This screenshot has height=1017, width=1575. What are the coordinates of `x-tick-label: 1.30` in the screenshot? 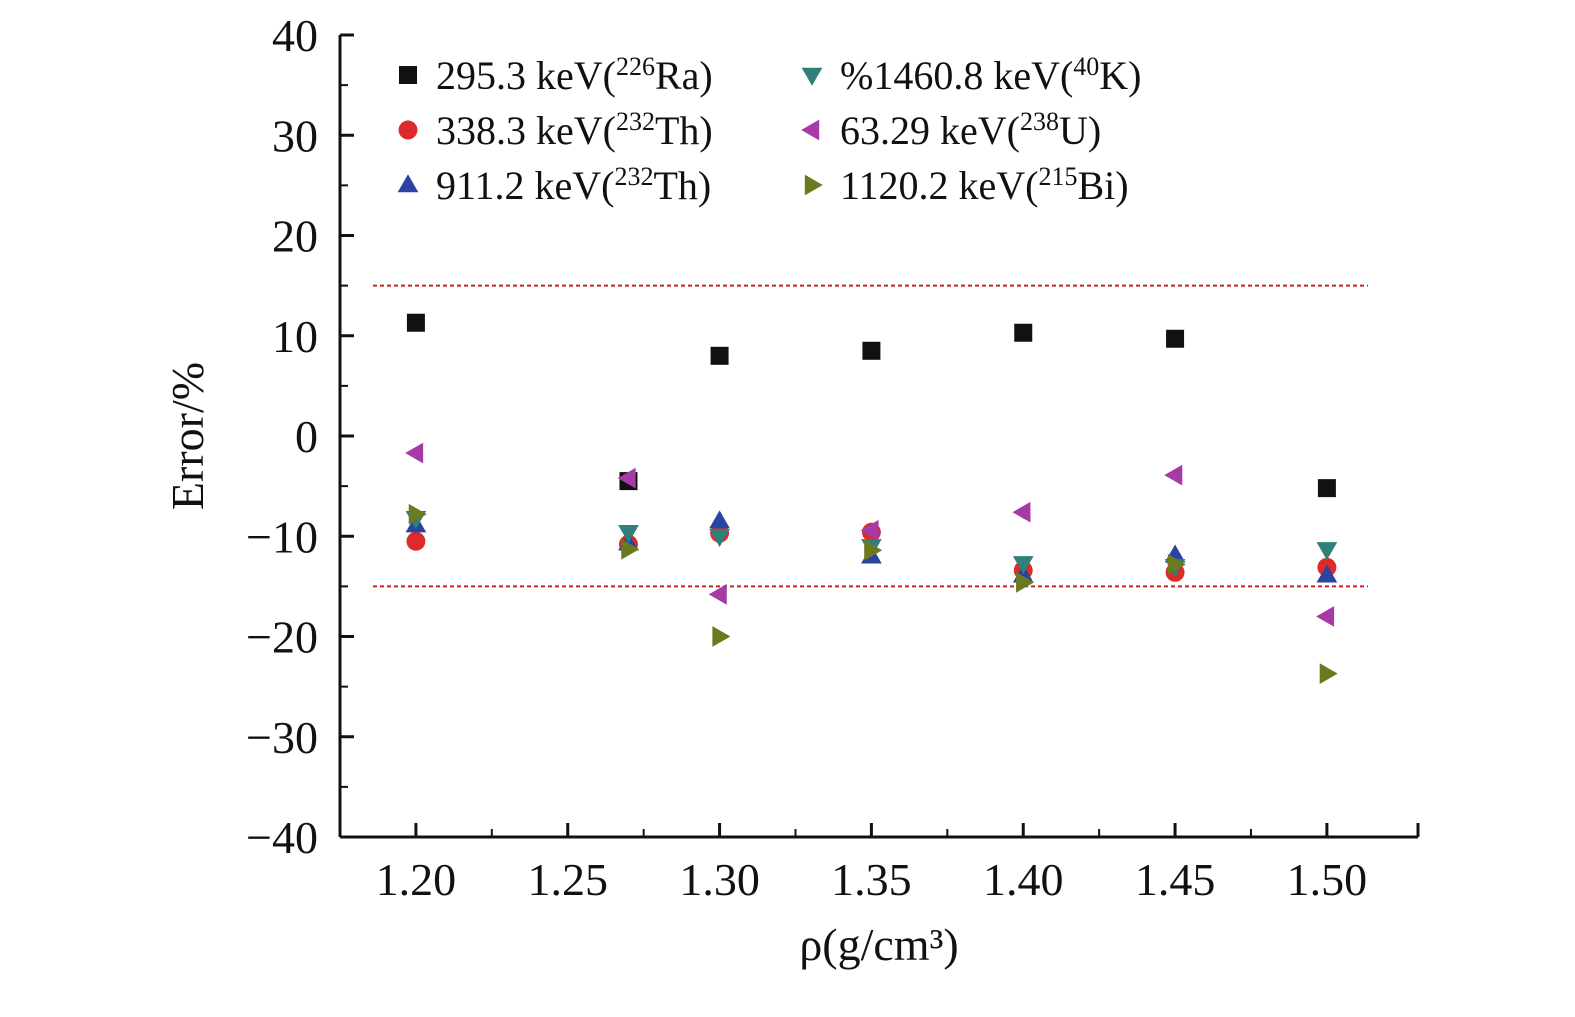 It's located at (719, 879).